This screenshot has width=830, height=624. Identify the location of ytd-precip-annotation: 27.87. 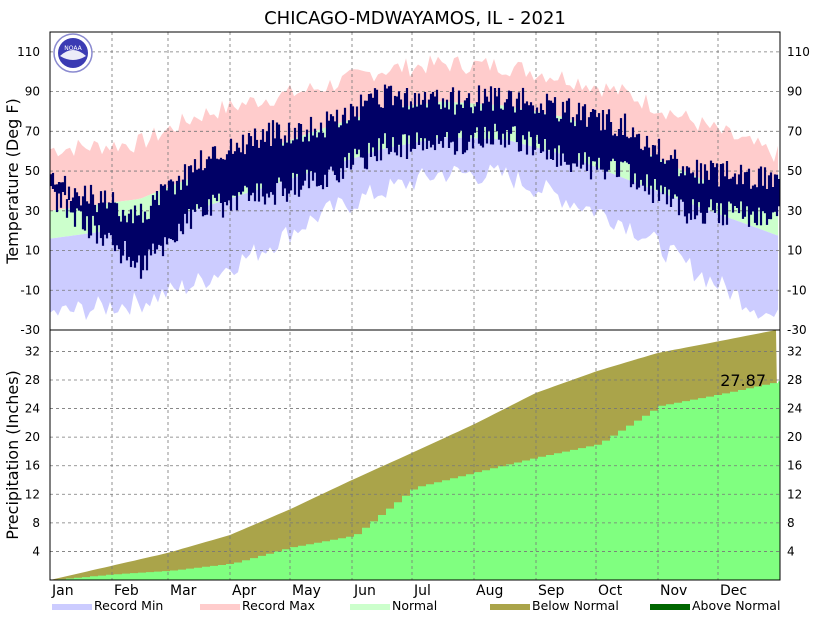
(743, 380).